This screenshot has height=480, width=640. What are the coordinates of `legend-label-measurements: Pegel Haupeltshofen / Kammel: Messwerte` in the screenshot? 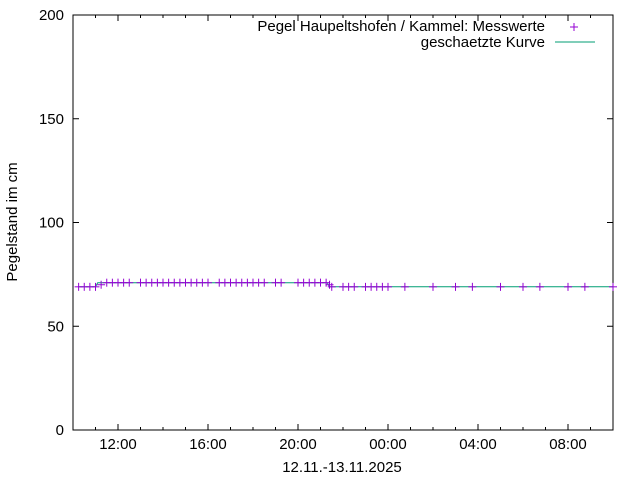 It's located at (401, 26).